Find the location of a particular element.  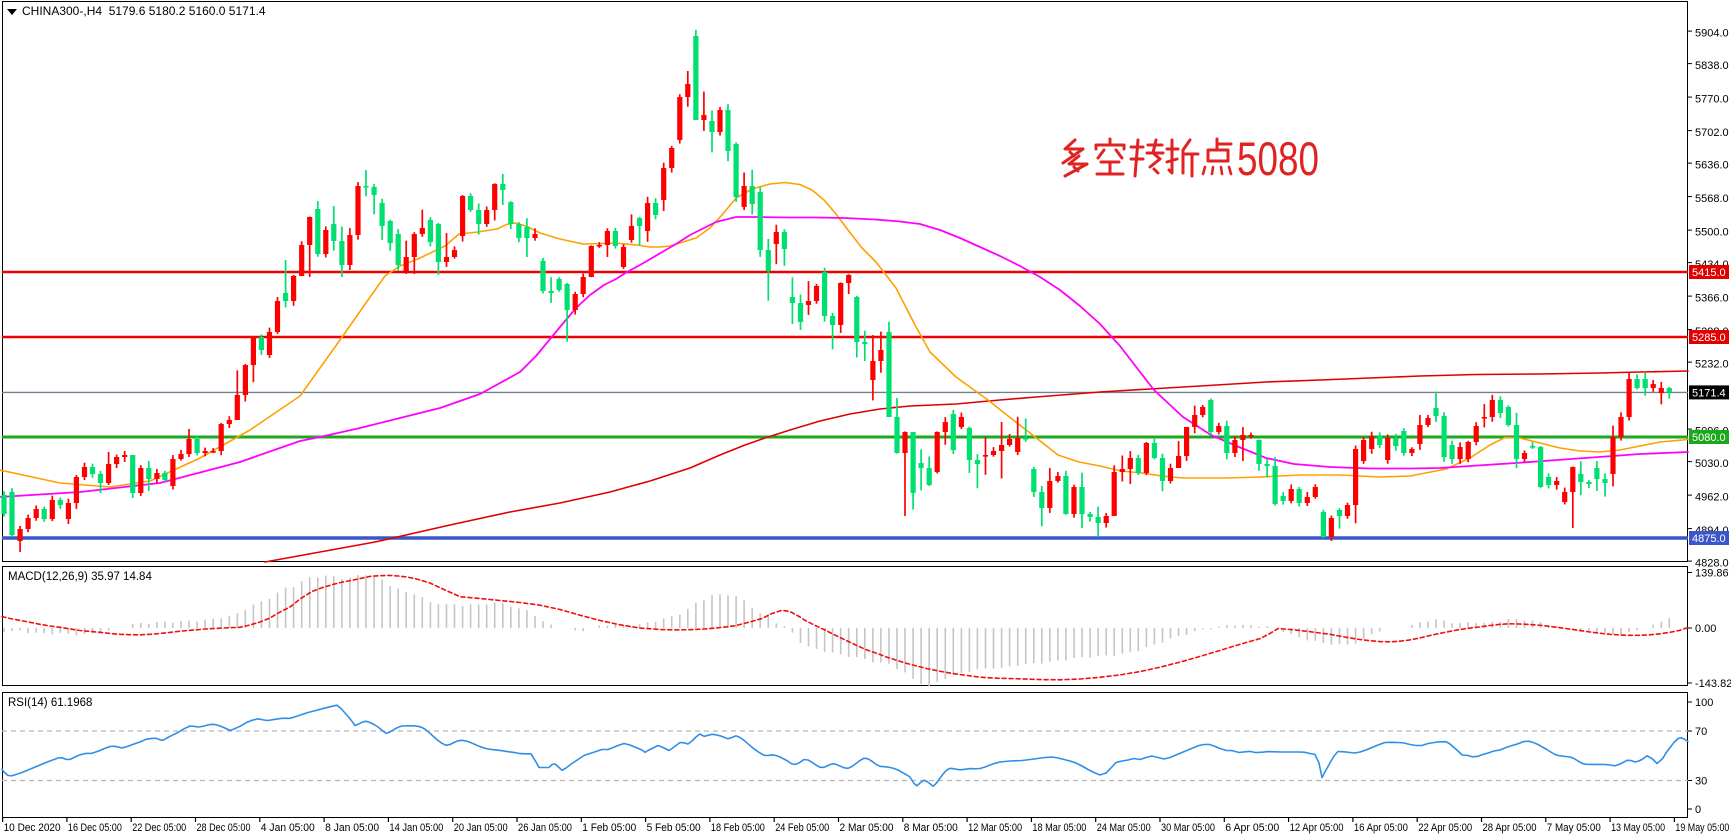

svg-text: 6 Apr 05:00 is located at coordinates (1252, 828).